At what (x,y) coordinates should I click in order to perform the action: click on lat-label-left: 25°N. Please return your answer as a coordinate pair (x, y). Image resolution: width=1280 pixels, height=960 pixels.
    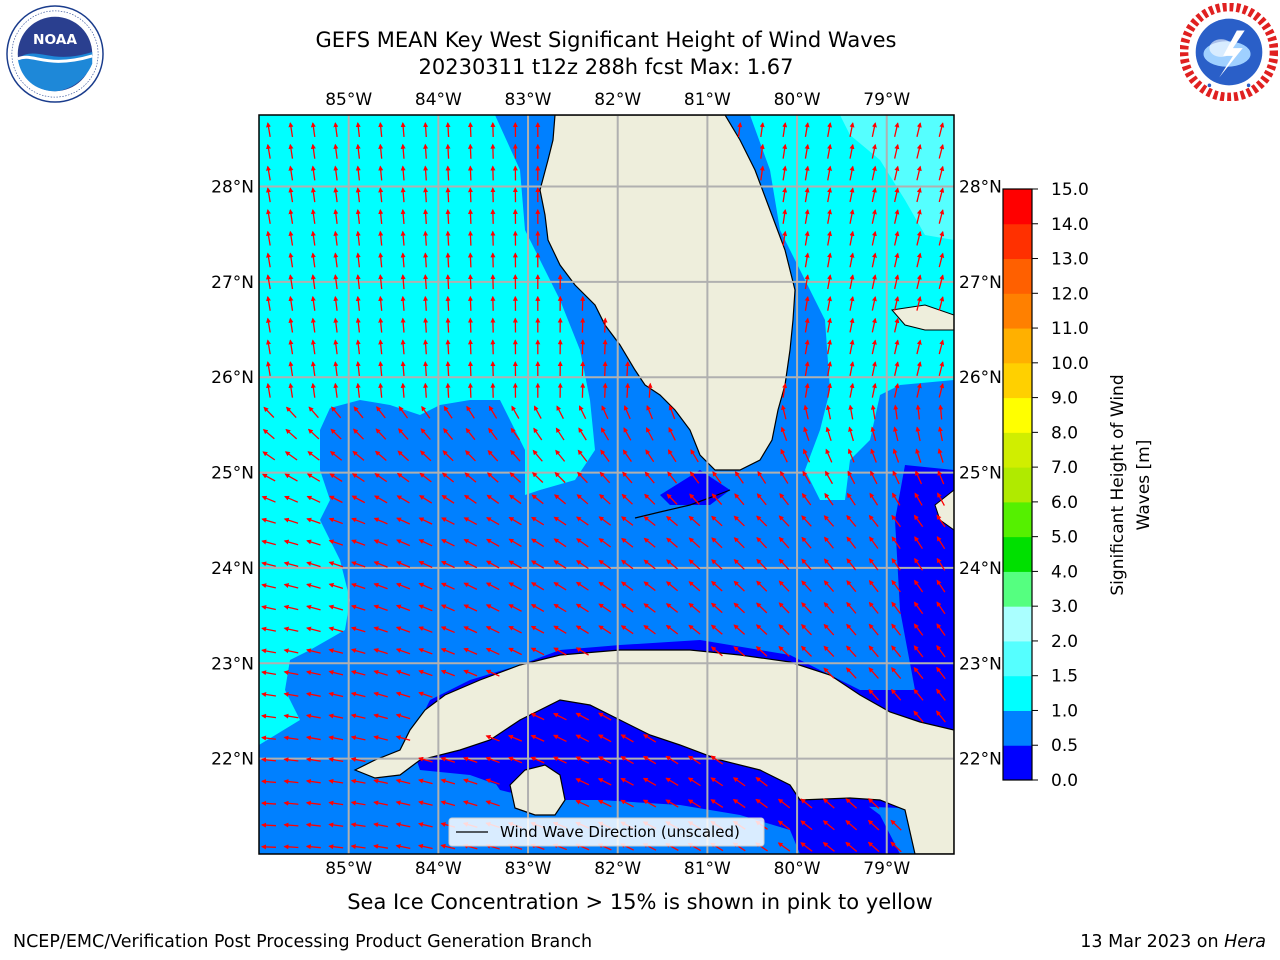
    Looking at the image, I should click on (232, 474).